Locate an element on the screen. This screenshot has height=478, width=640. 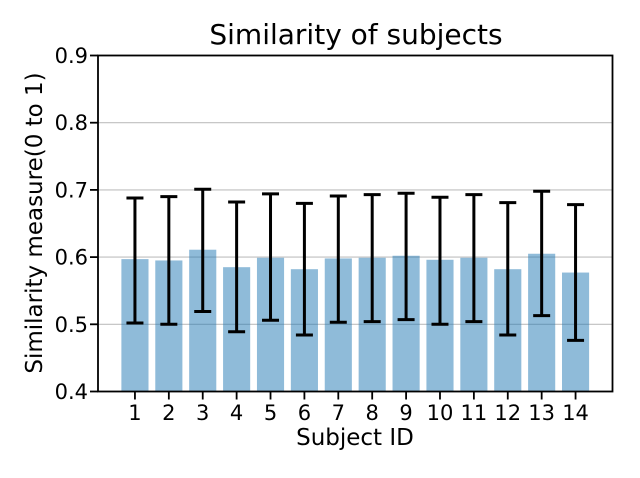
x-tick-label: 11 is located at coordinates (474, 413).